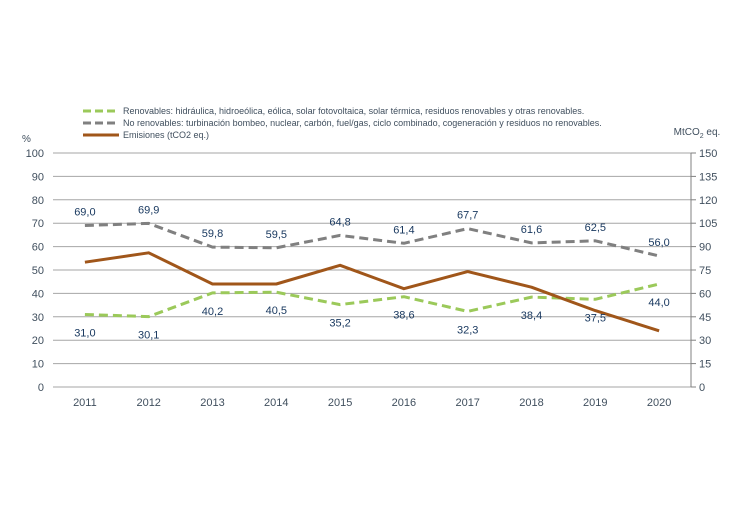  What do you see at coordinates (708, 154) in the screenshot?
I see `right-tick-label: 150` at bounding box center [708, 154].